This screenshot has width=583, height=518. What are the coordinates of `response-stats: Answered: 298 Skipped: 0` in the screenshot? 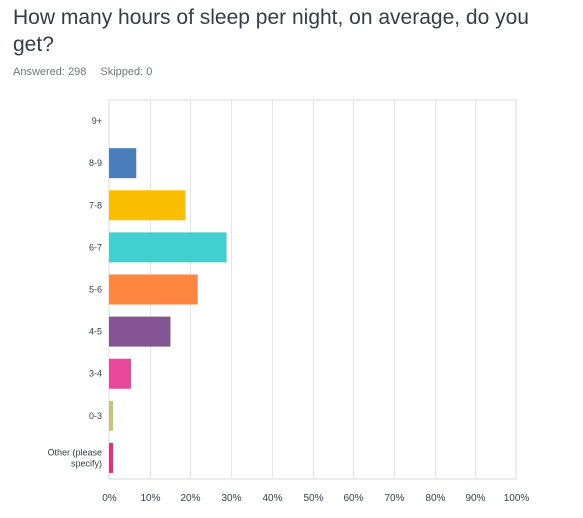 It's located at (82, 72).